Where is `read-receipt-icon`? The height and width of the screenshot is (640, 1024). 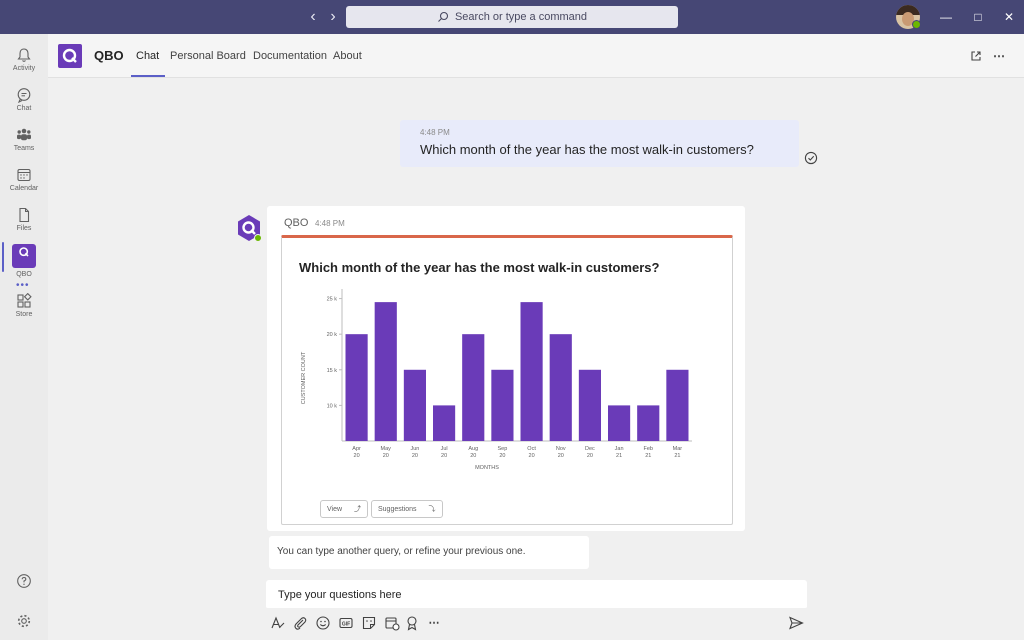 read-receipt-icon is located at coordinates (811, 158).